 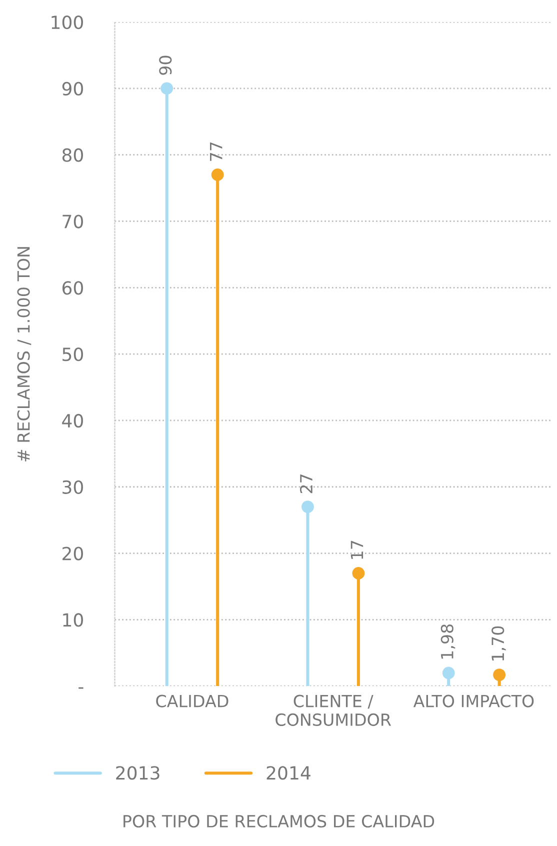 What do you see at coordinates (216, 151) in the screenshot?
I see `data-label: 77` at bounding box center [216, 151].